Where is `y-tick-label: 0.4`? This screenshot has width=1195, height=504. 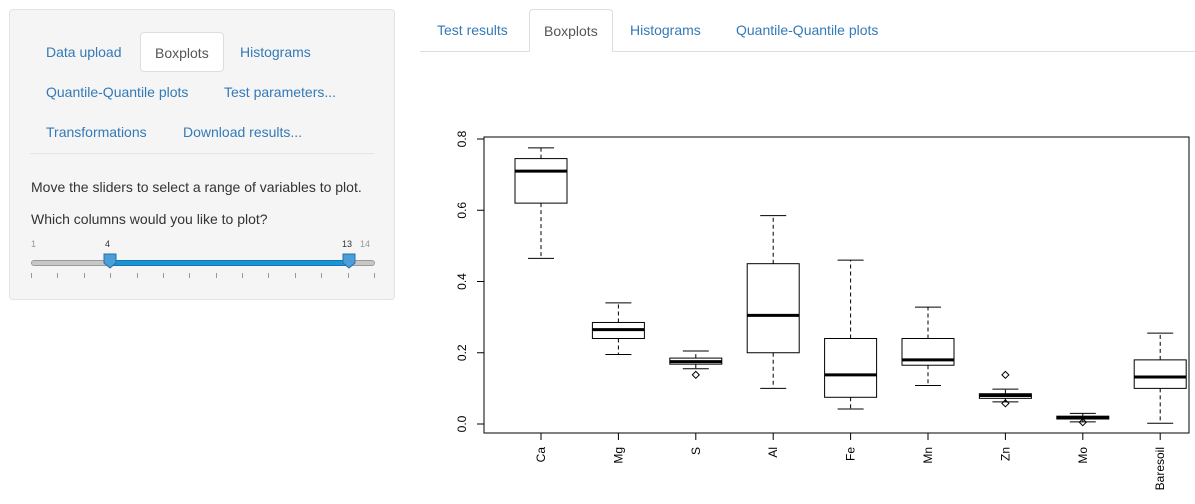
y-tick-label: 0.4 is located at coordinates (462, 281).